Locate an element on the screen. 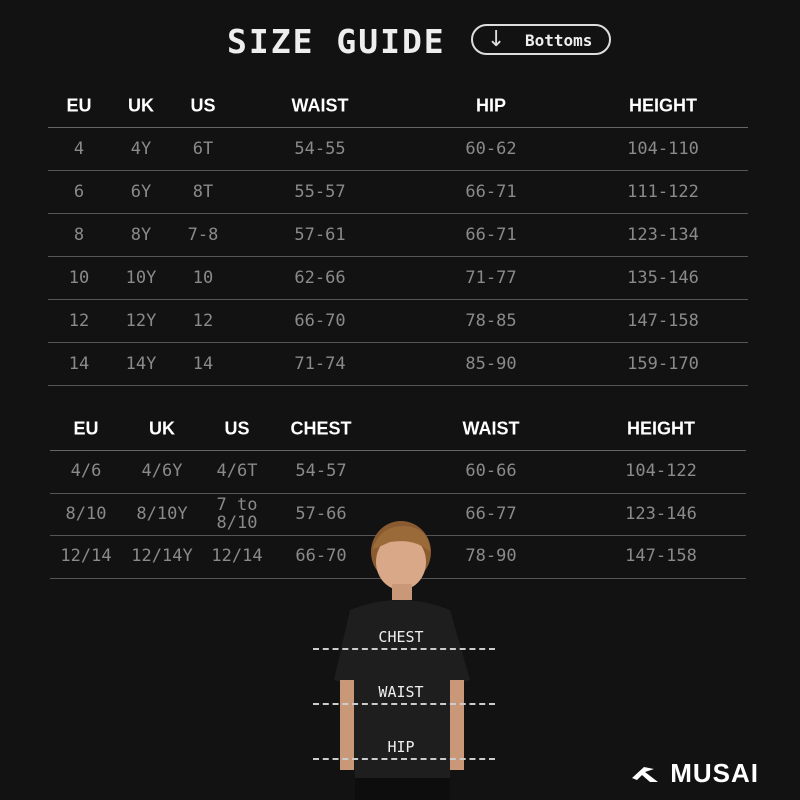 Image resolution: width=800 pixels, height=800 pixels. table-cell: 6 is located at coordinates (79, 191).